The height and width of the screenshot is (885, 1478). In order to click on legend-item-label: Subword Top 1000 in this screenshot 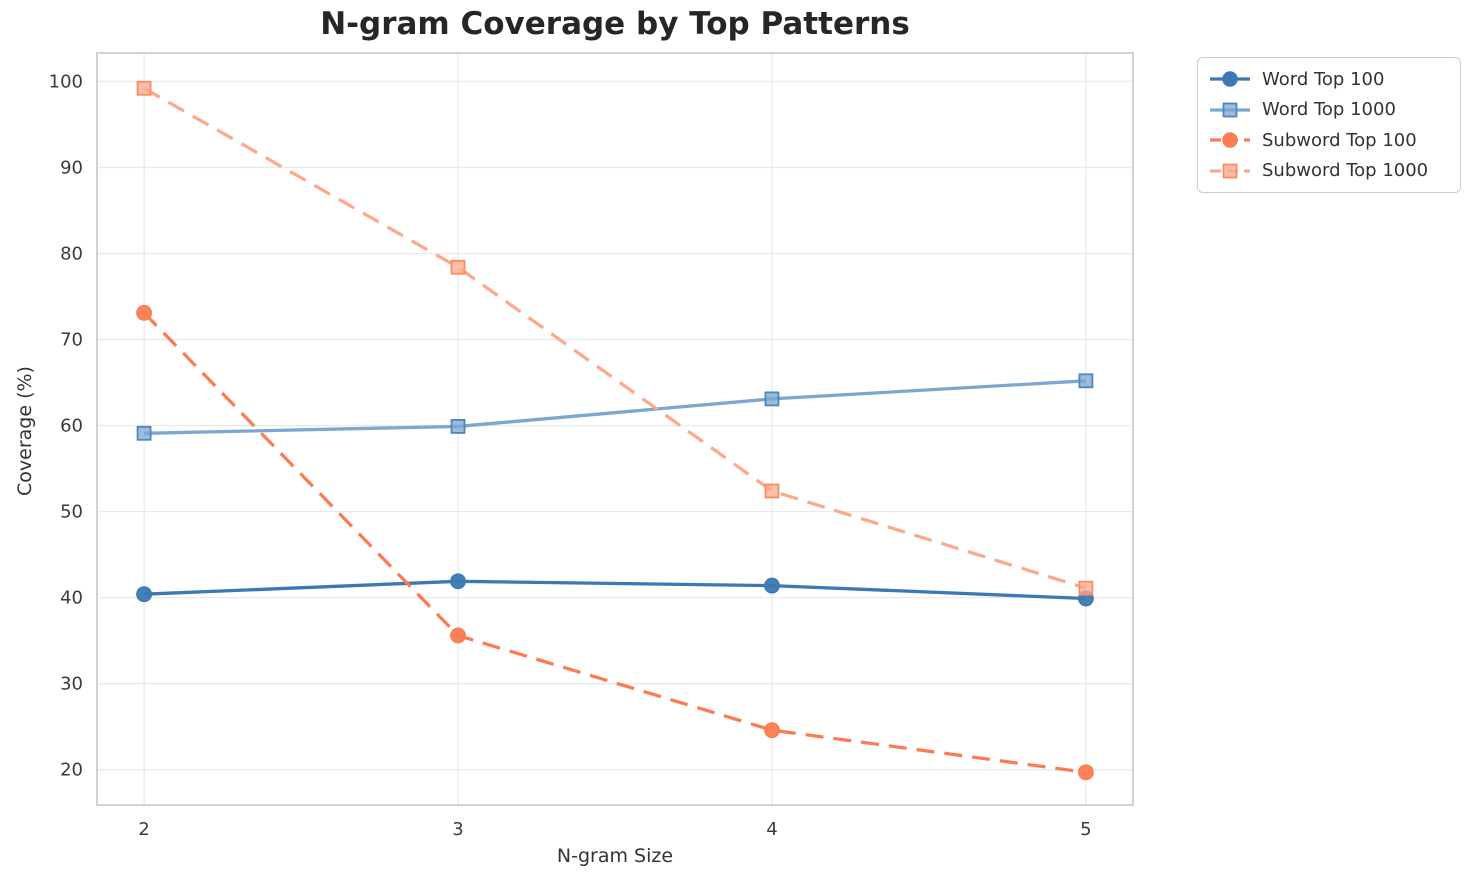, I will do `click(1345, 171)`.